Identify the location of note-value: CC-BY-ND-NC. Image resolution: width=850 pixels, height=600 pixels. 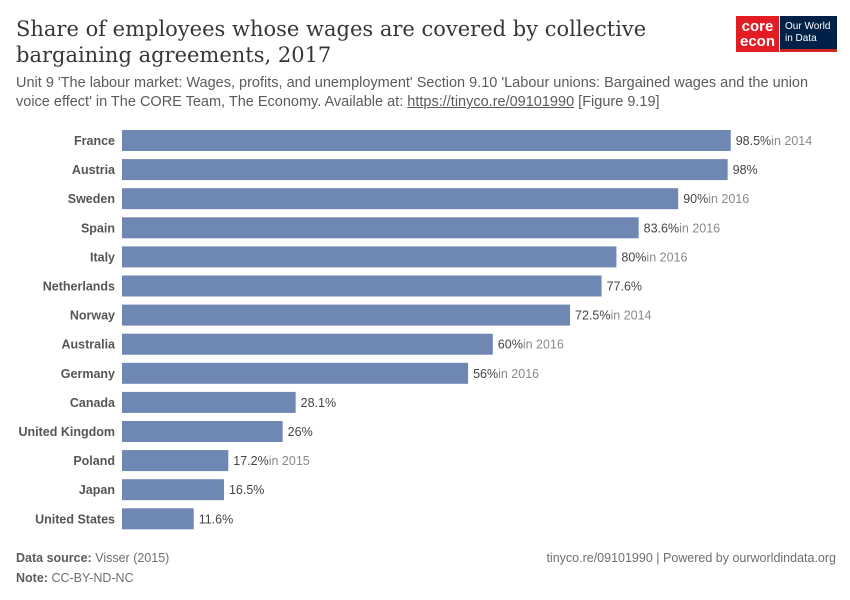
(92, 578).